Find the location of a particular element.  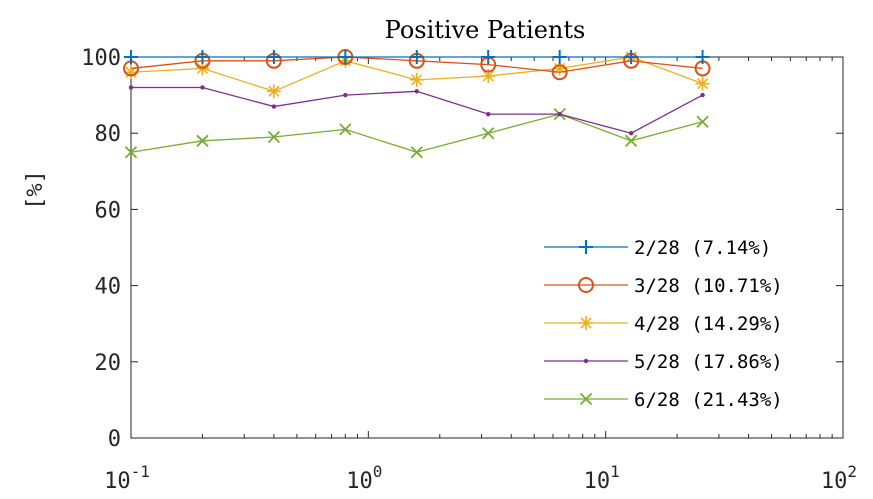

y-tick-label: 40 is located at coordinates (108, 287).